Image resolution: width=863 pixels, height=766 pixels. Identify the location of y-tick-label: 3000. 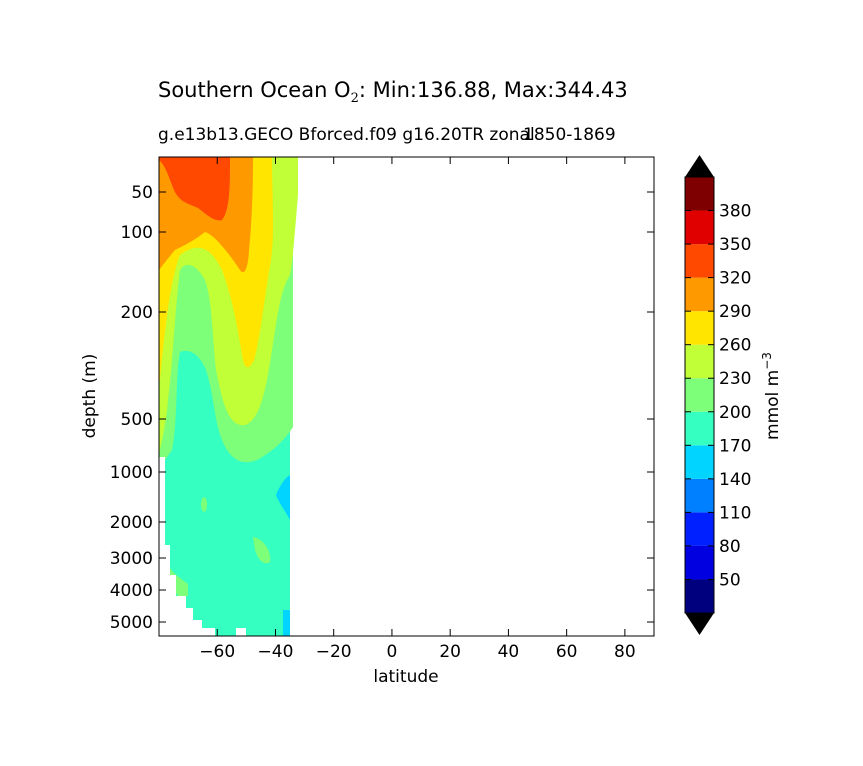
(131, 559).